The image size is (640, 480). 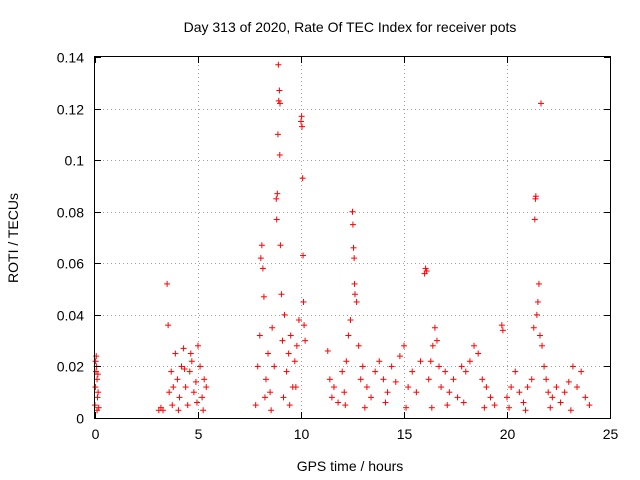 I want to click on y-tick-label: 0.12, so click(x=70, y=110).